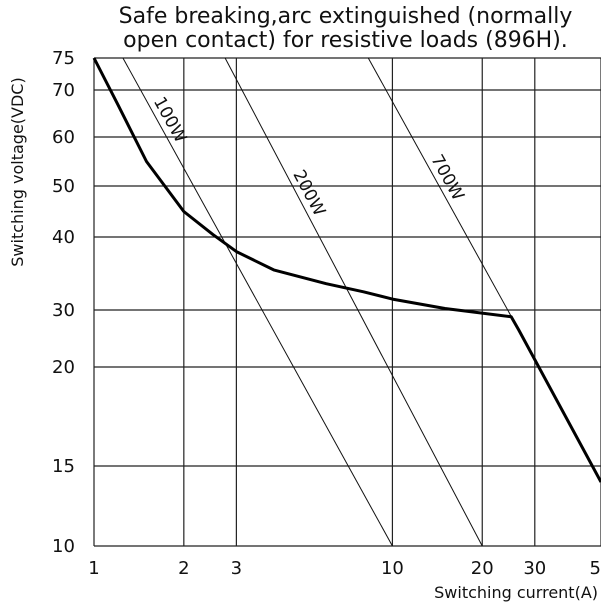  Describe the element at coordinates (63, 90) in the screenshot. I see `y-tick-label: 70` at that location.